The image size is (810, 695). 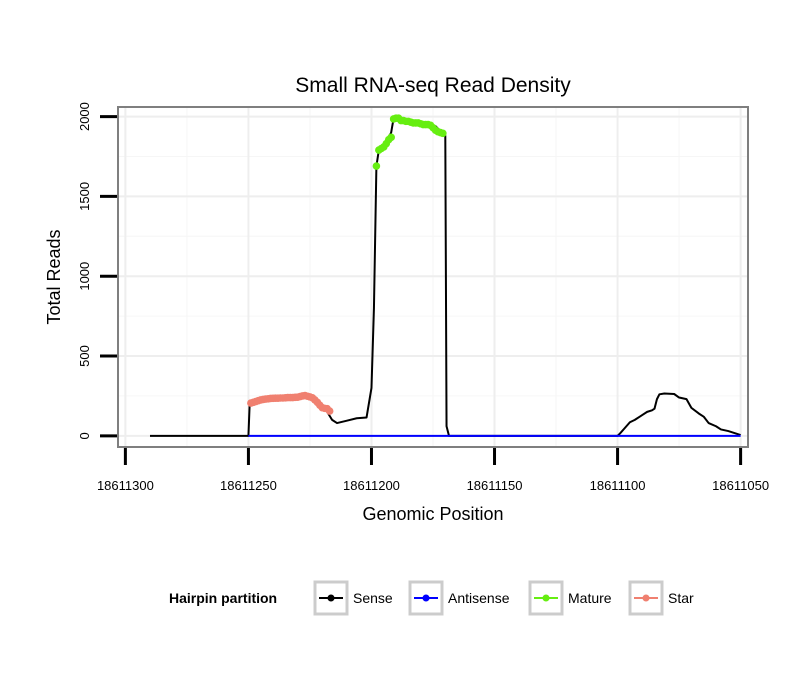 I want to click on legend-label: Star, so click(x=681, y=598).